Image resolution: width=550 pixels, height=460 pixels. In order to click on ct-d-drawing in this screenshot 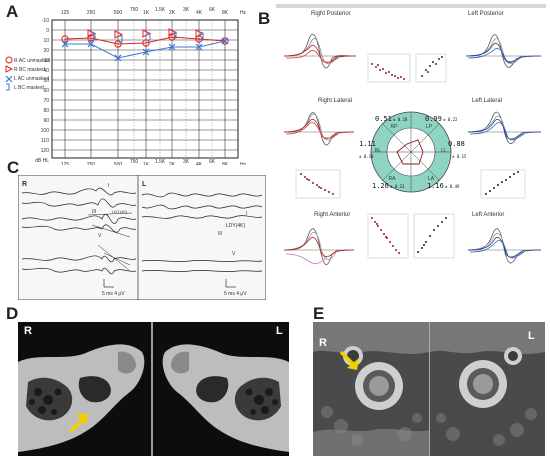, I will do `click(153, 389)`.